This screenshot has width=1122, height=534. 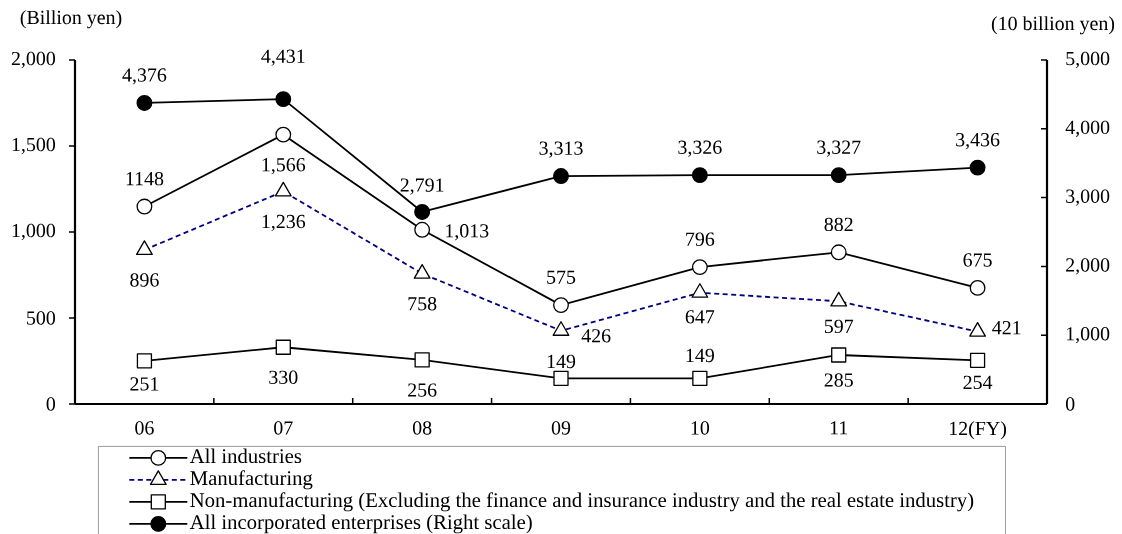 I want to click on data-label: 3,436, so click(x=978, y=141).